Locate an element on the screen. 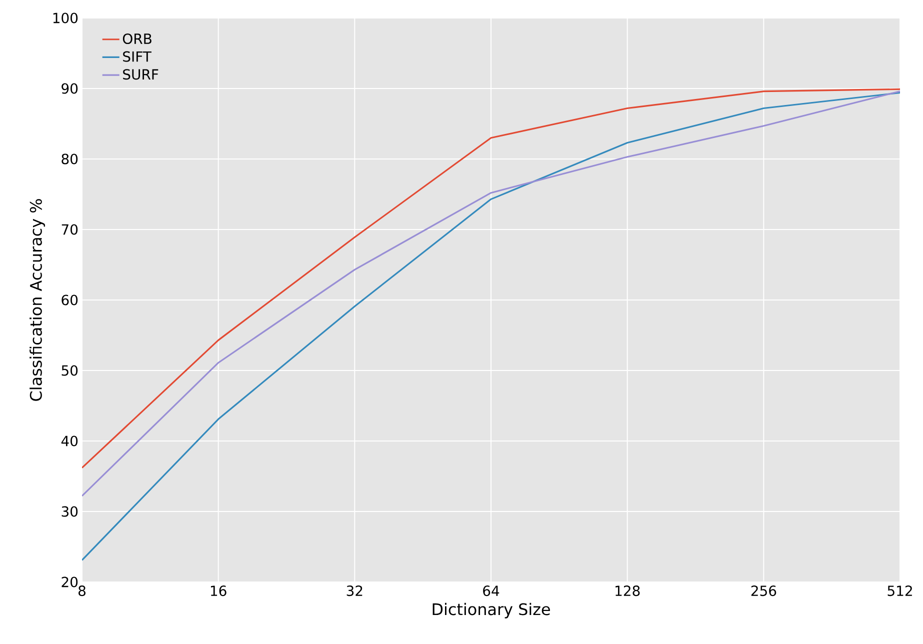 This screenshot has width=923, height=644. y-tick-label: 50 is located at coordinates (70, 370).